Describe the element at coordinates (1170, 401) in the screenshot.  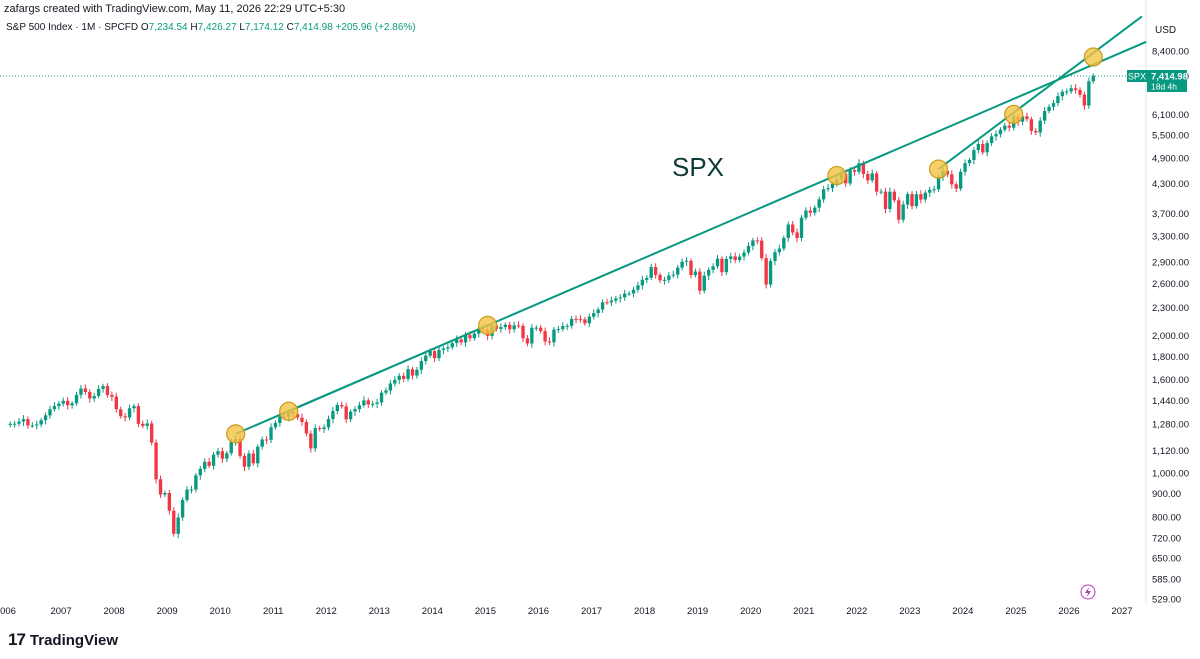
I see `price-tick-label: 1,440.00` at that location.